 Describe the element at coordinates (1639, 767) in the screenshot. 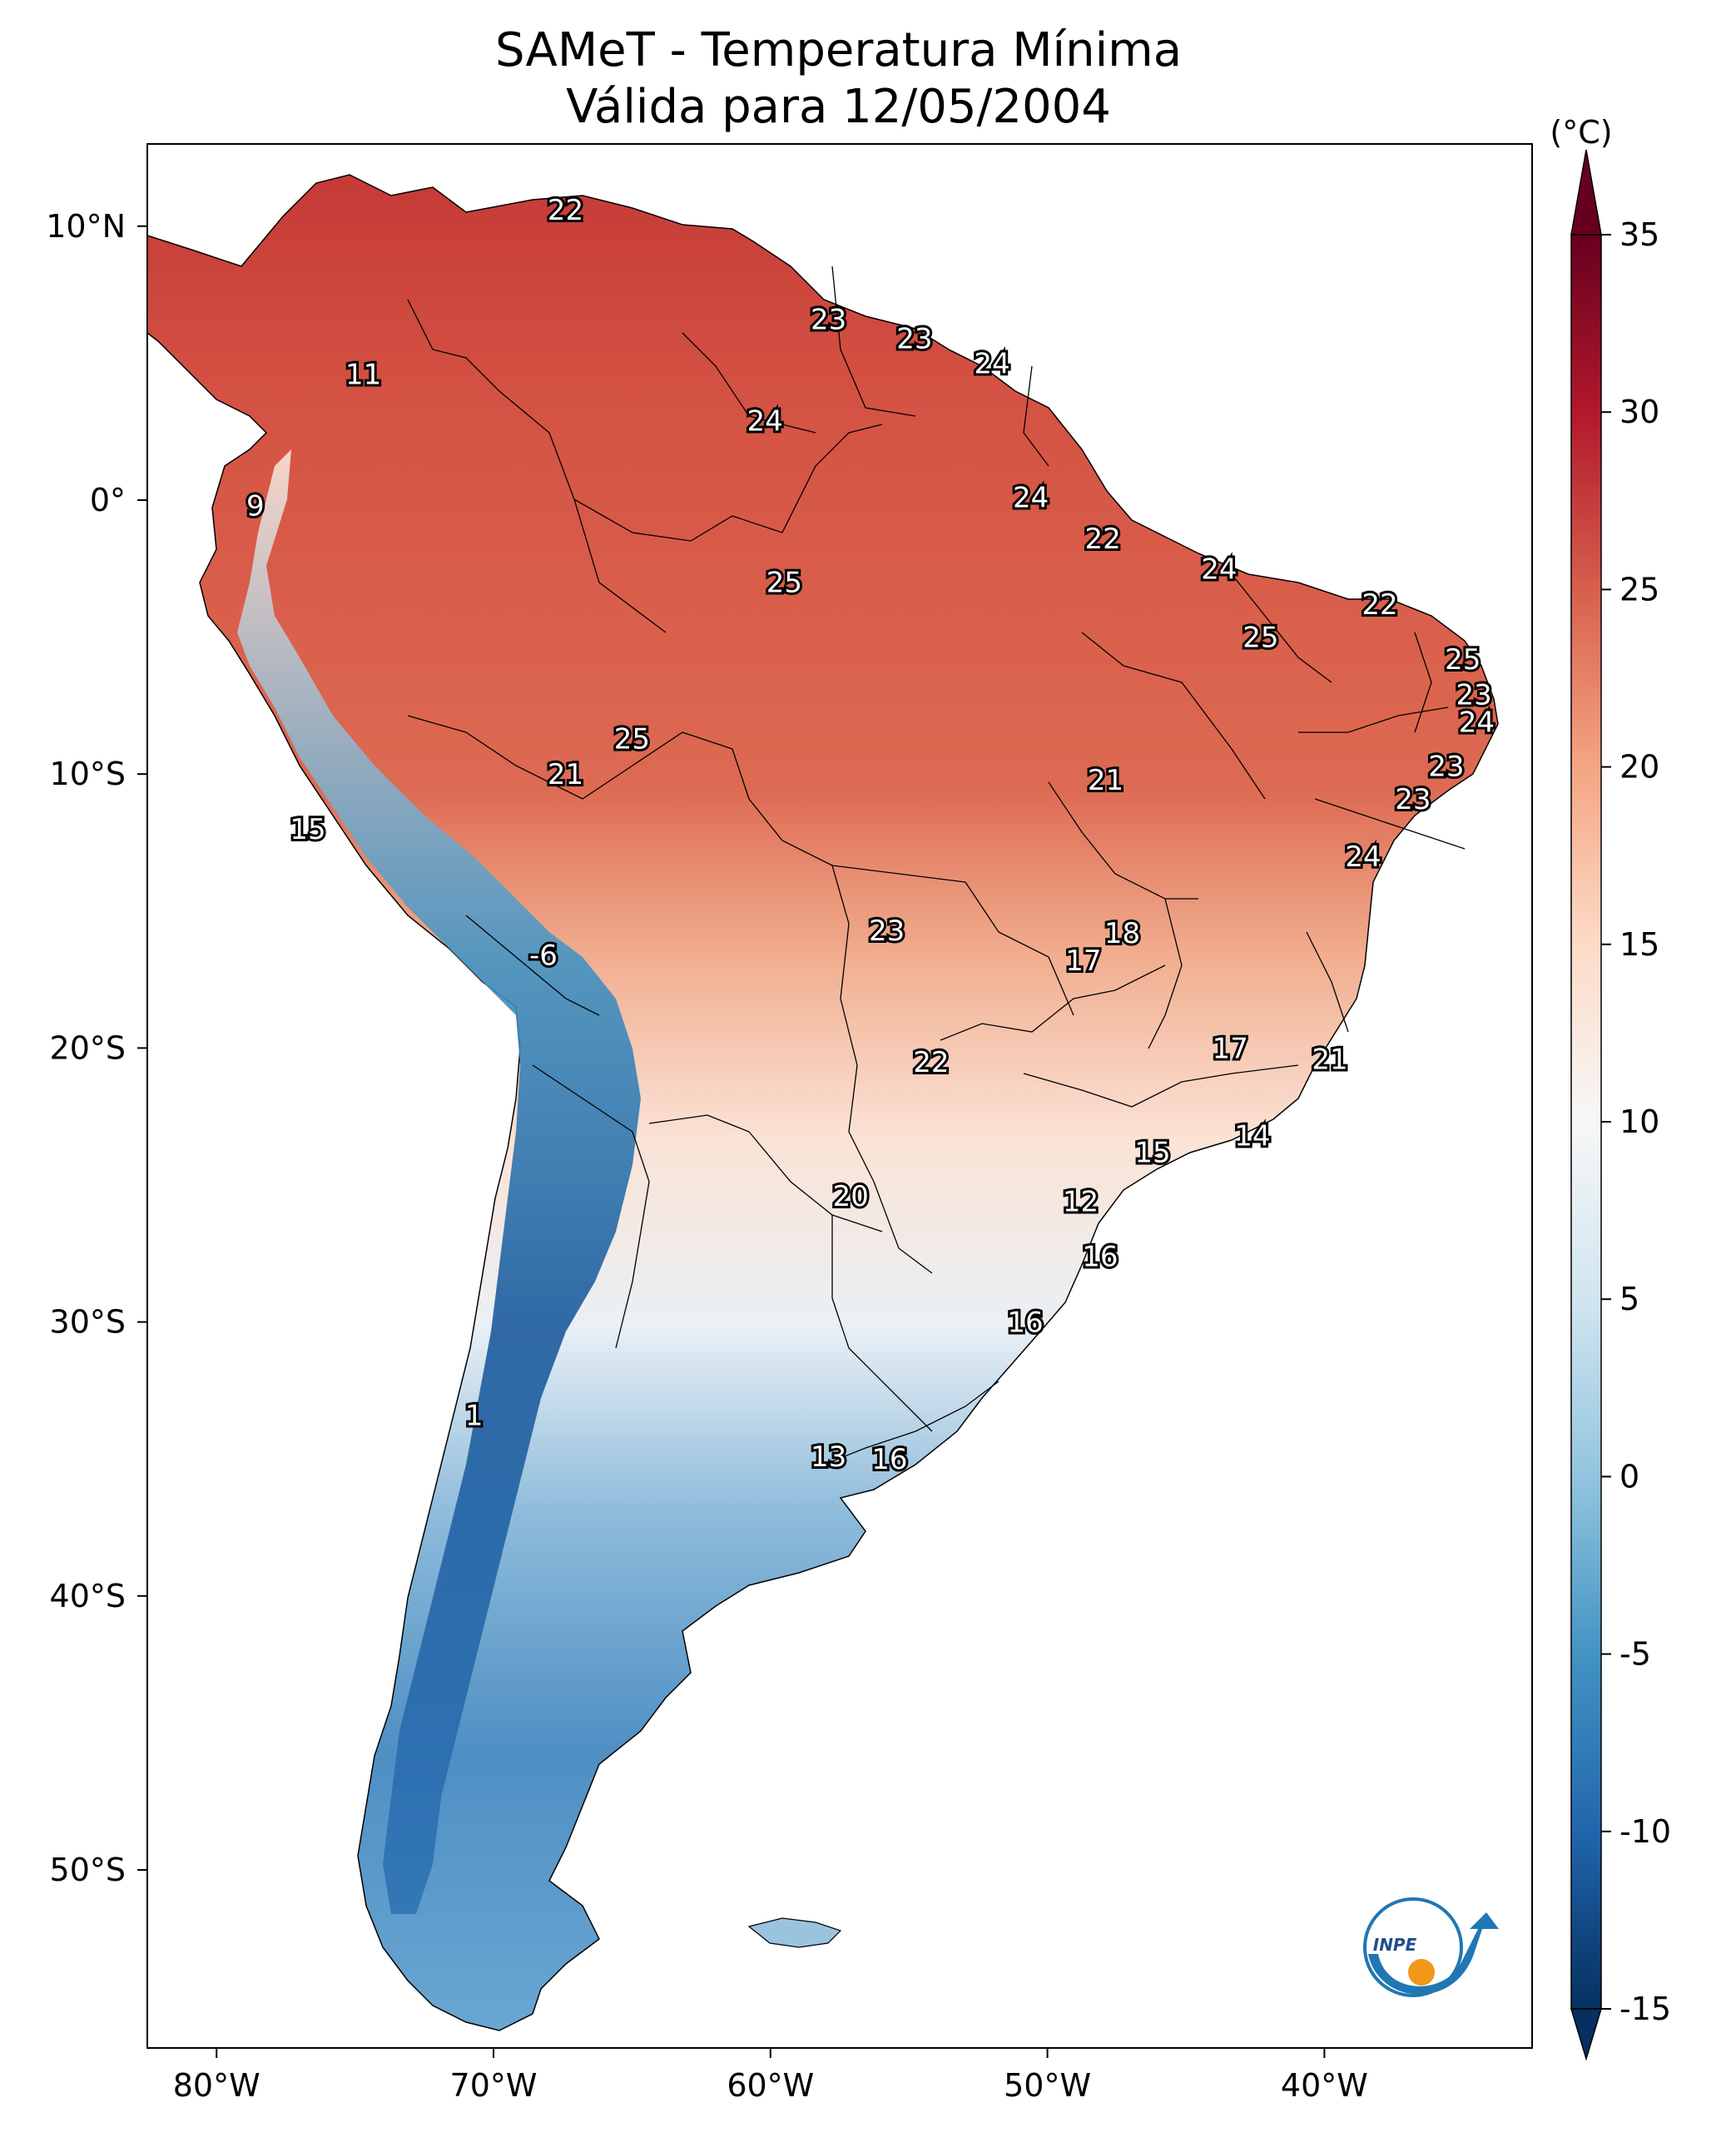

I see `colorbar-tick-label: 20` at that location.